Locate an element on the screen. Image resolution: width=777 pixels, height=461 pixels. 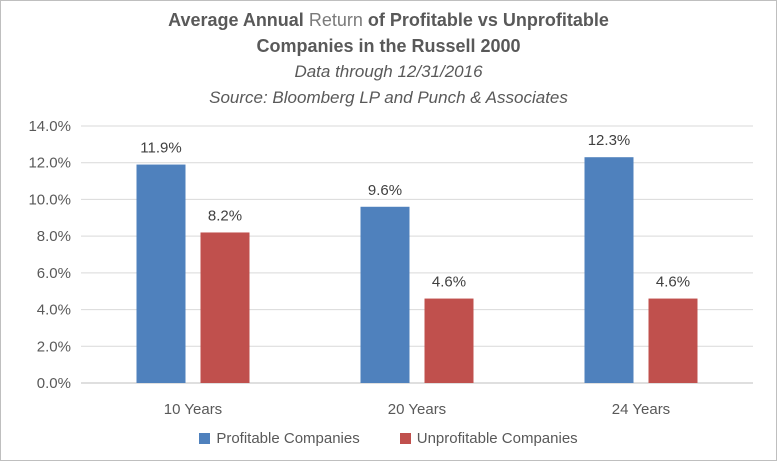
x-axis-category-labels: 10 Years 20 Years 24 Years is located at coordinates (417, 409).